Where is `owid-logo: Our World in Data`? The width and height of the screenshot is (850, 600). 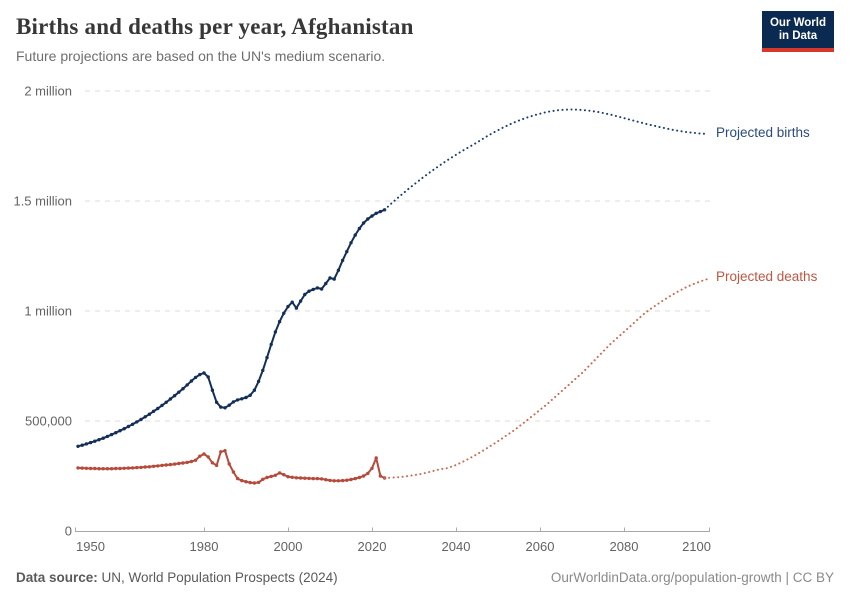 owid-logo: Our World in Data is located at coordinates (797, 31).